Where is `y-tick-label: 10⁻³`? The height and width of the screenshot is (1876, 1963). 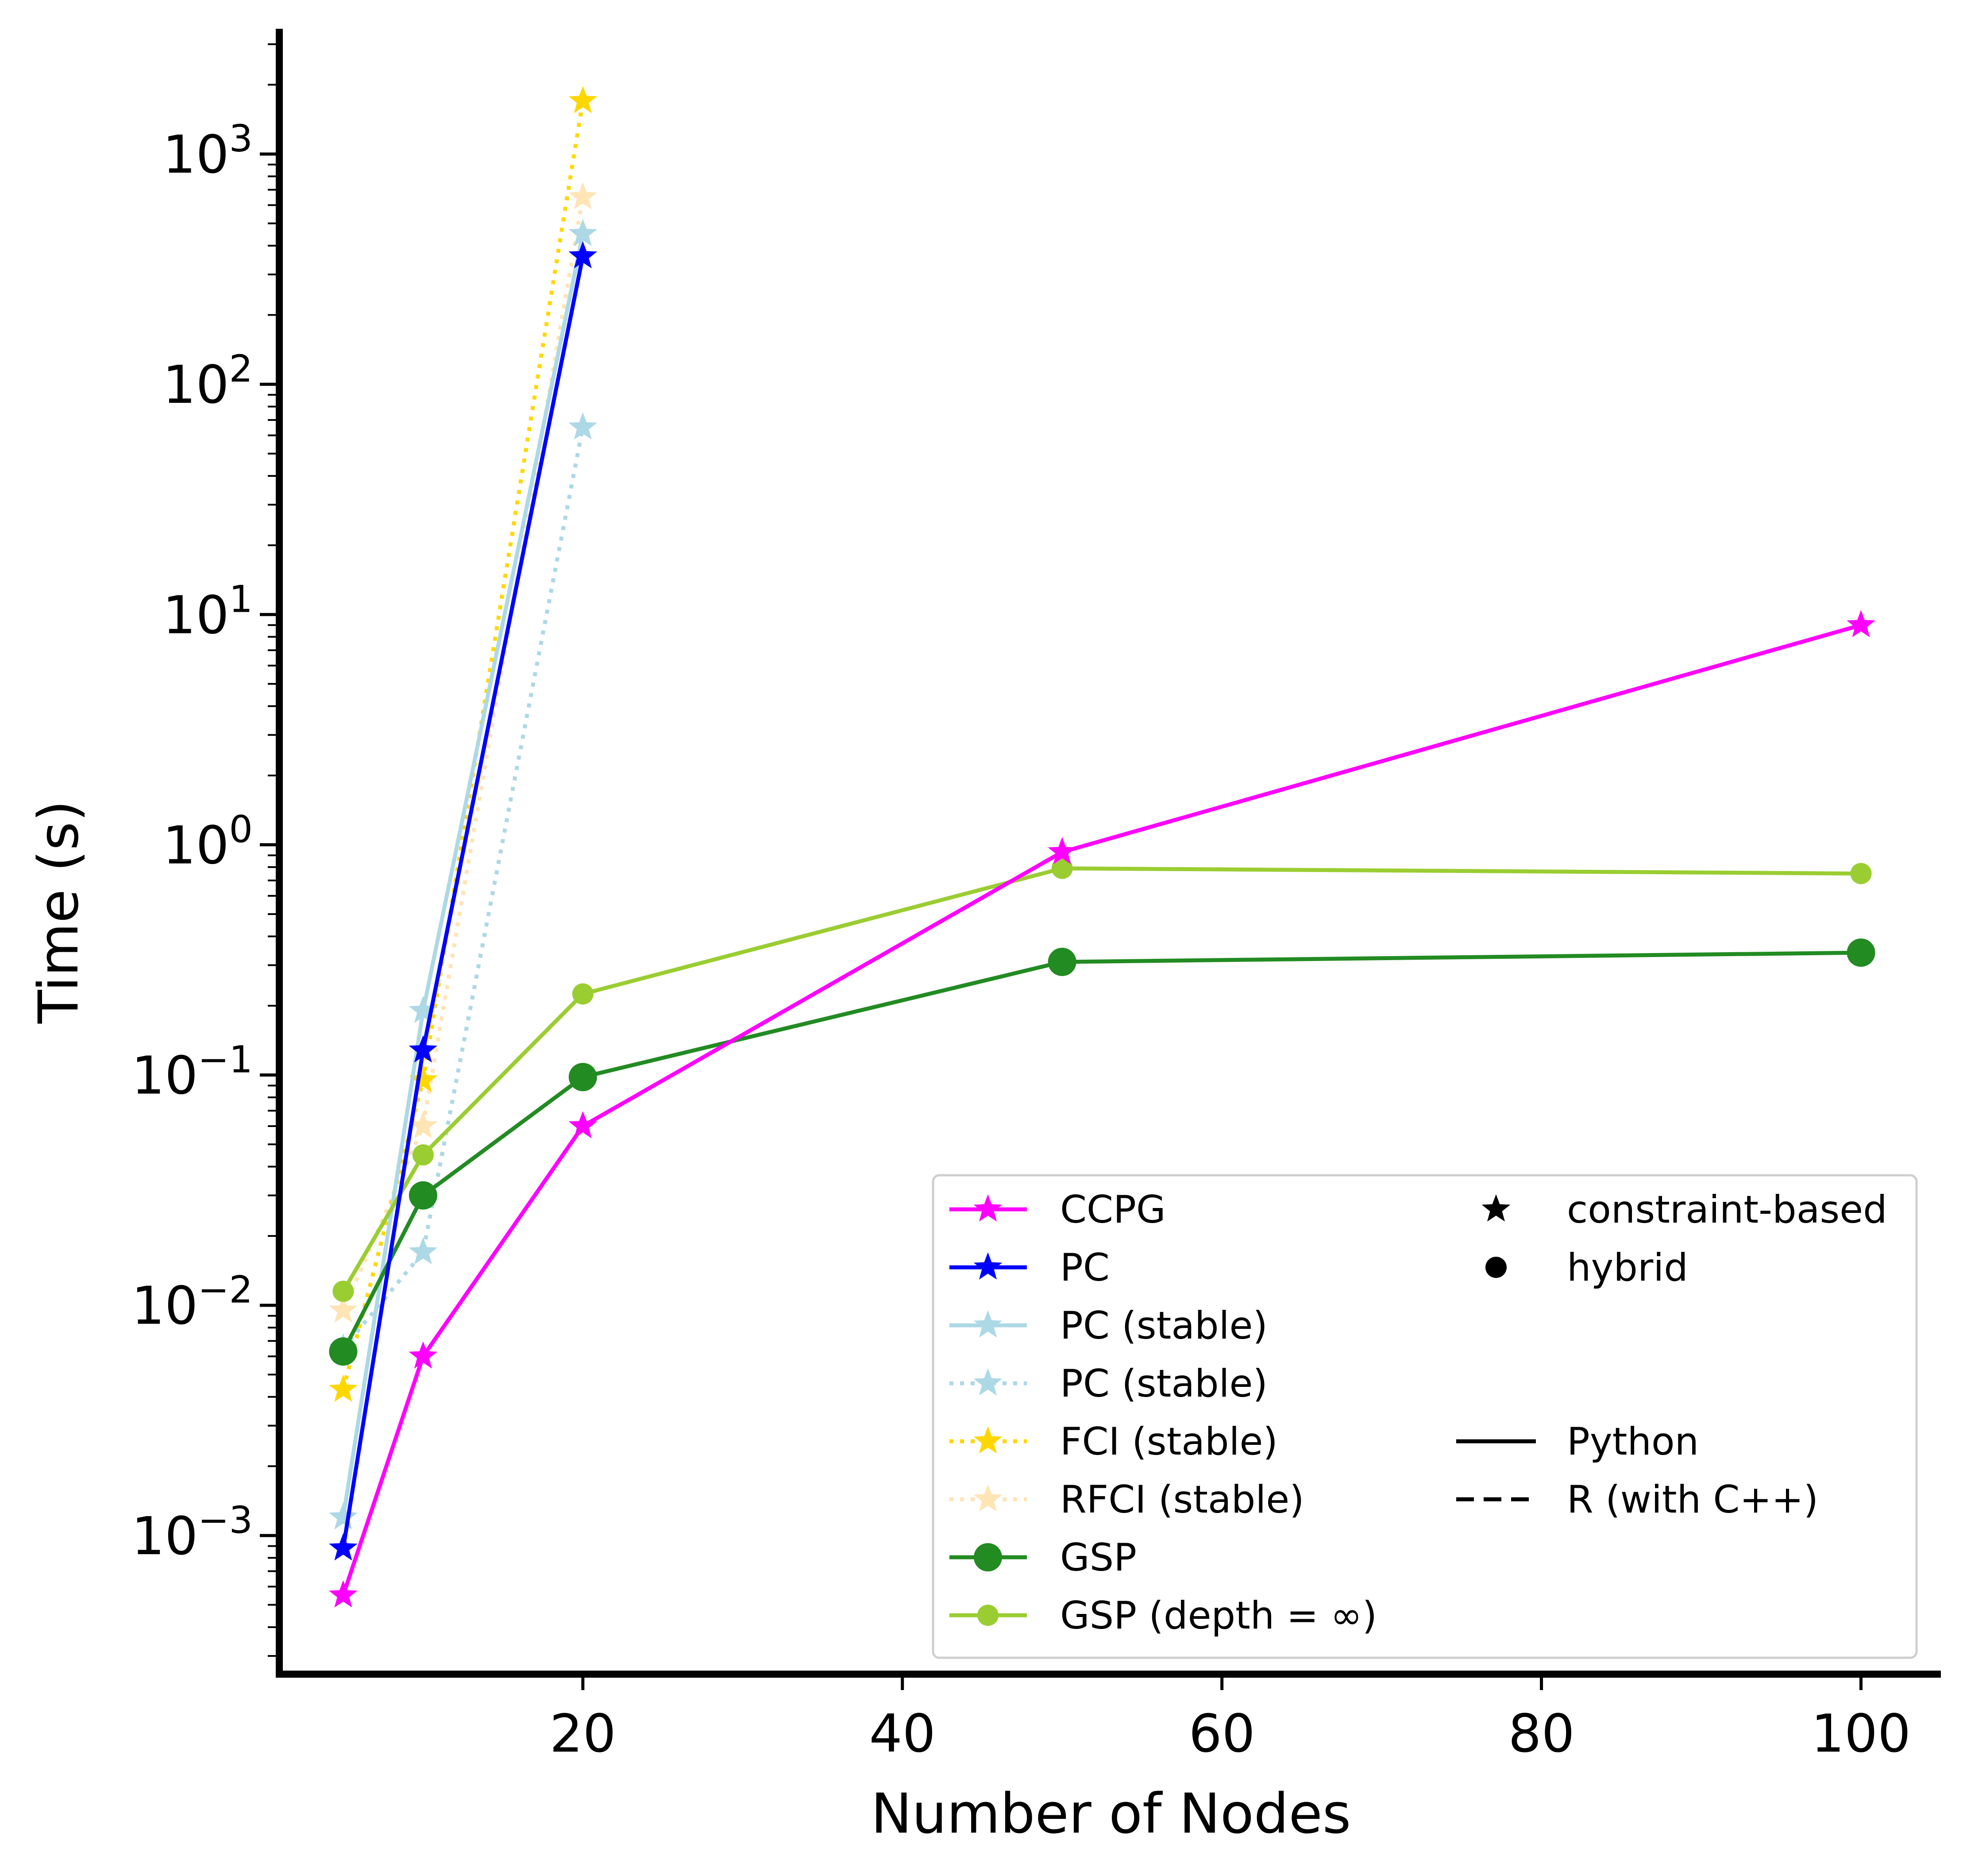
y-tick-label: 10⁻³ is located at coordinates (192, 1532).